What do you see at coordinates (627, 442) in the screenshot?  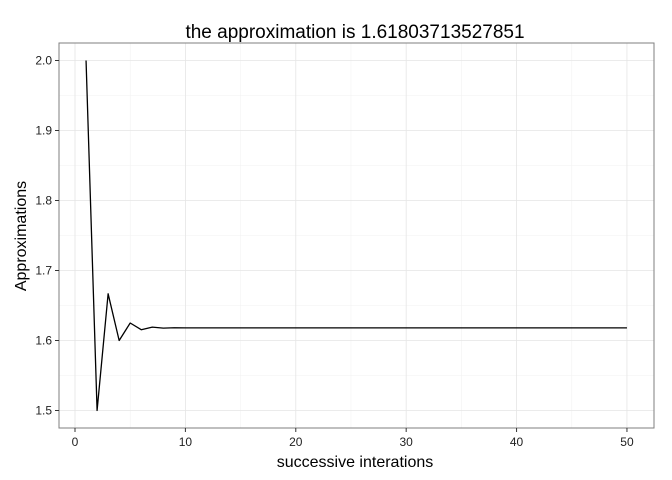 I see `x-tick-label: 50` at bounding box center [627, 442].